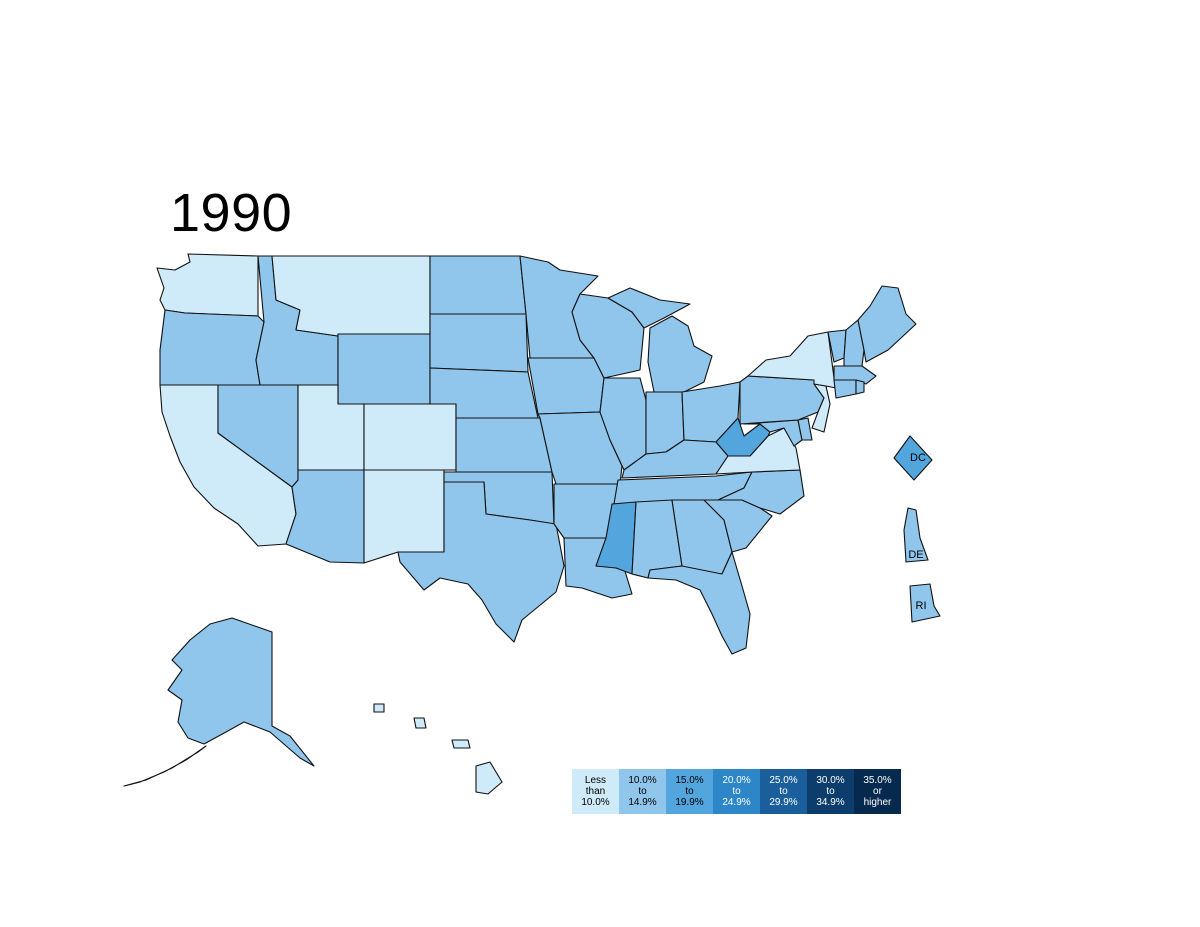 This screenshot has height=927, width=1200. What do you see at coordinates (231, 213) in the screenshot?
I see `map-title-year: 1990` at bounding box center [231, 213].